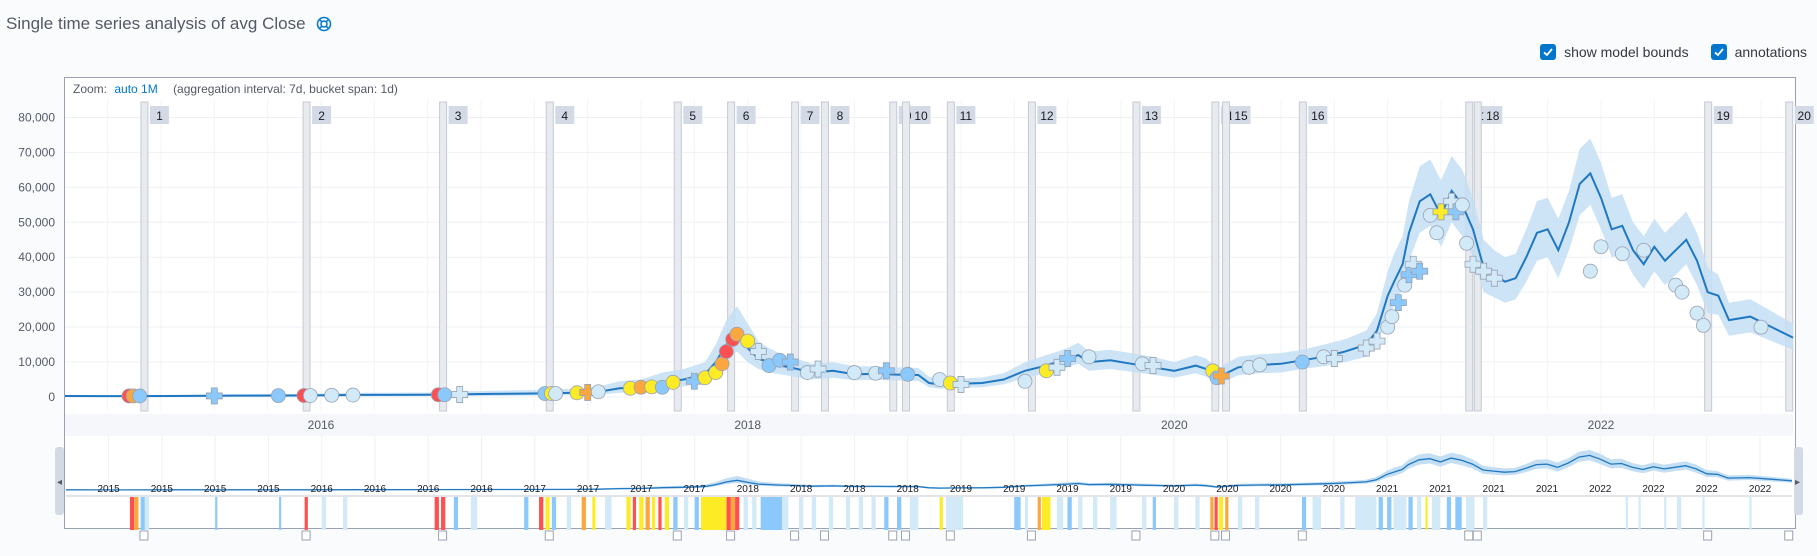  I want to click on annotation-marker: 11, so click(960, 321).